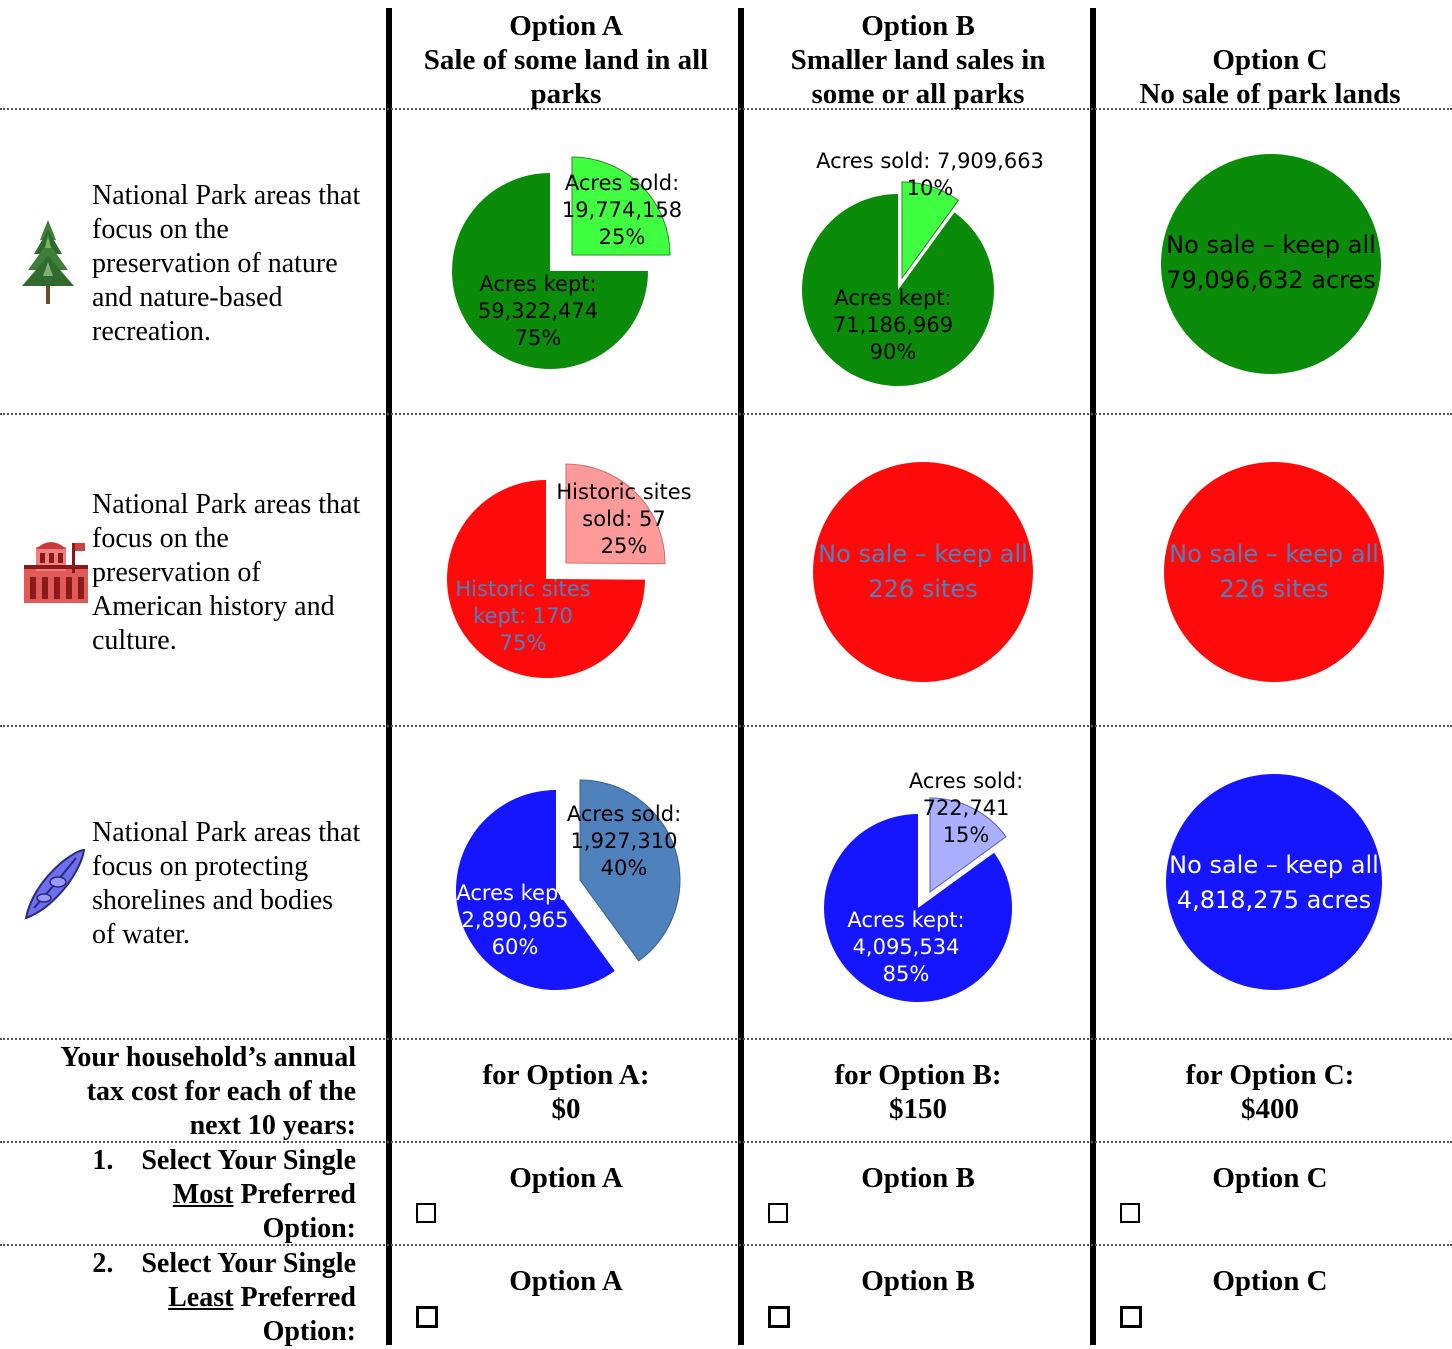  What do you see at coordinates (918, 1281) in the screenshot?
I see `option-label: Option B` at bounding box center [918, 1281].